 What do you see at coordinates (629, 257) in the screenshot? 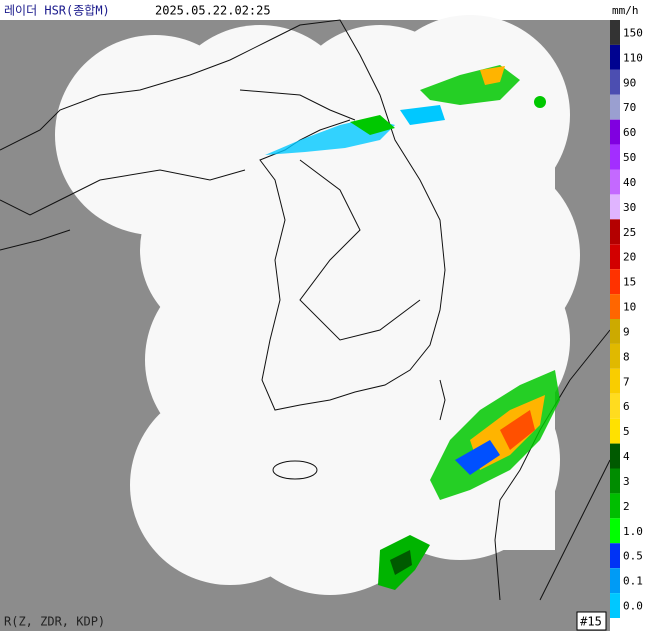
I see `legend-label: 20` at bounding box center [629, 257].